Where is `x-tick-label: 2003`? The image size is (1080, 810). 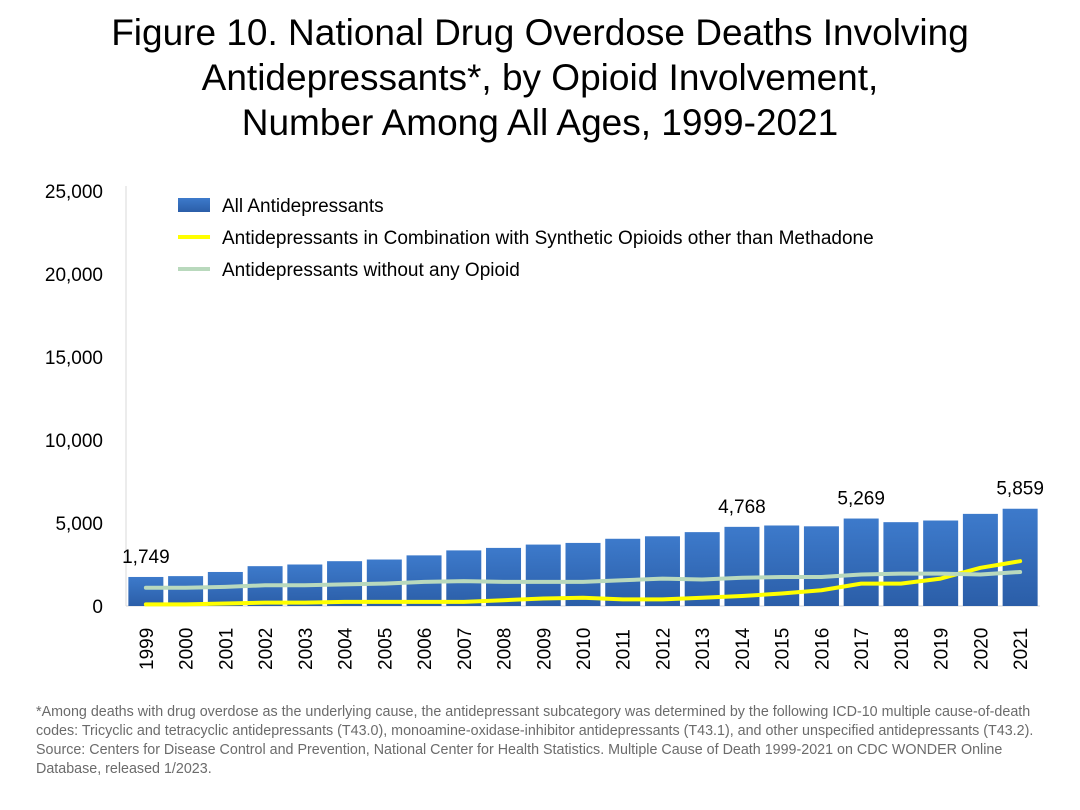 x-tick-label: 2003 is located at coordinates (306, 649).